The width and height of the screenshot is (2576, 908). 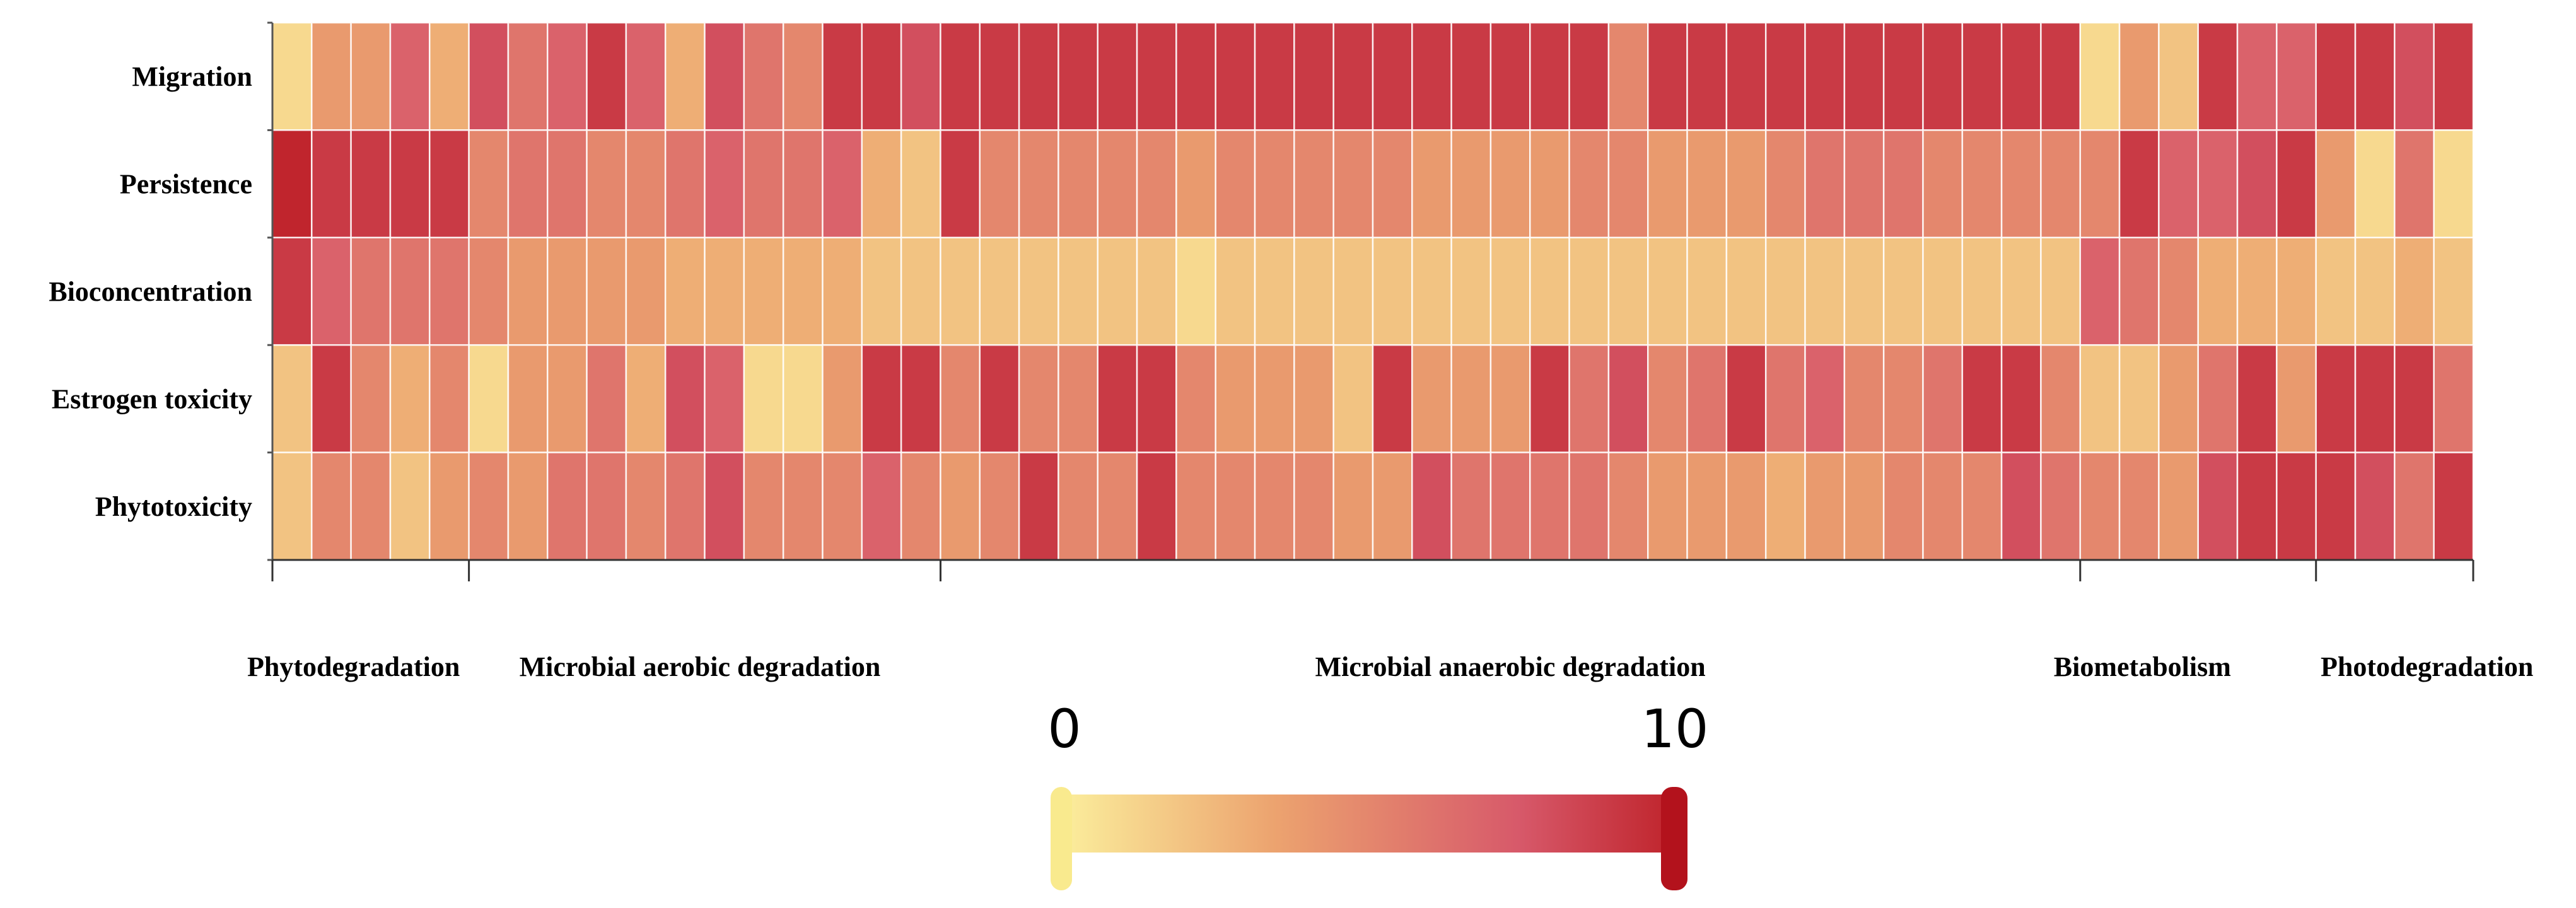 I want to click on colorbar-min-label: 0, so click(x=1064, y=729).